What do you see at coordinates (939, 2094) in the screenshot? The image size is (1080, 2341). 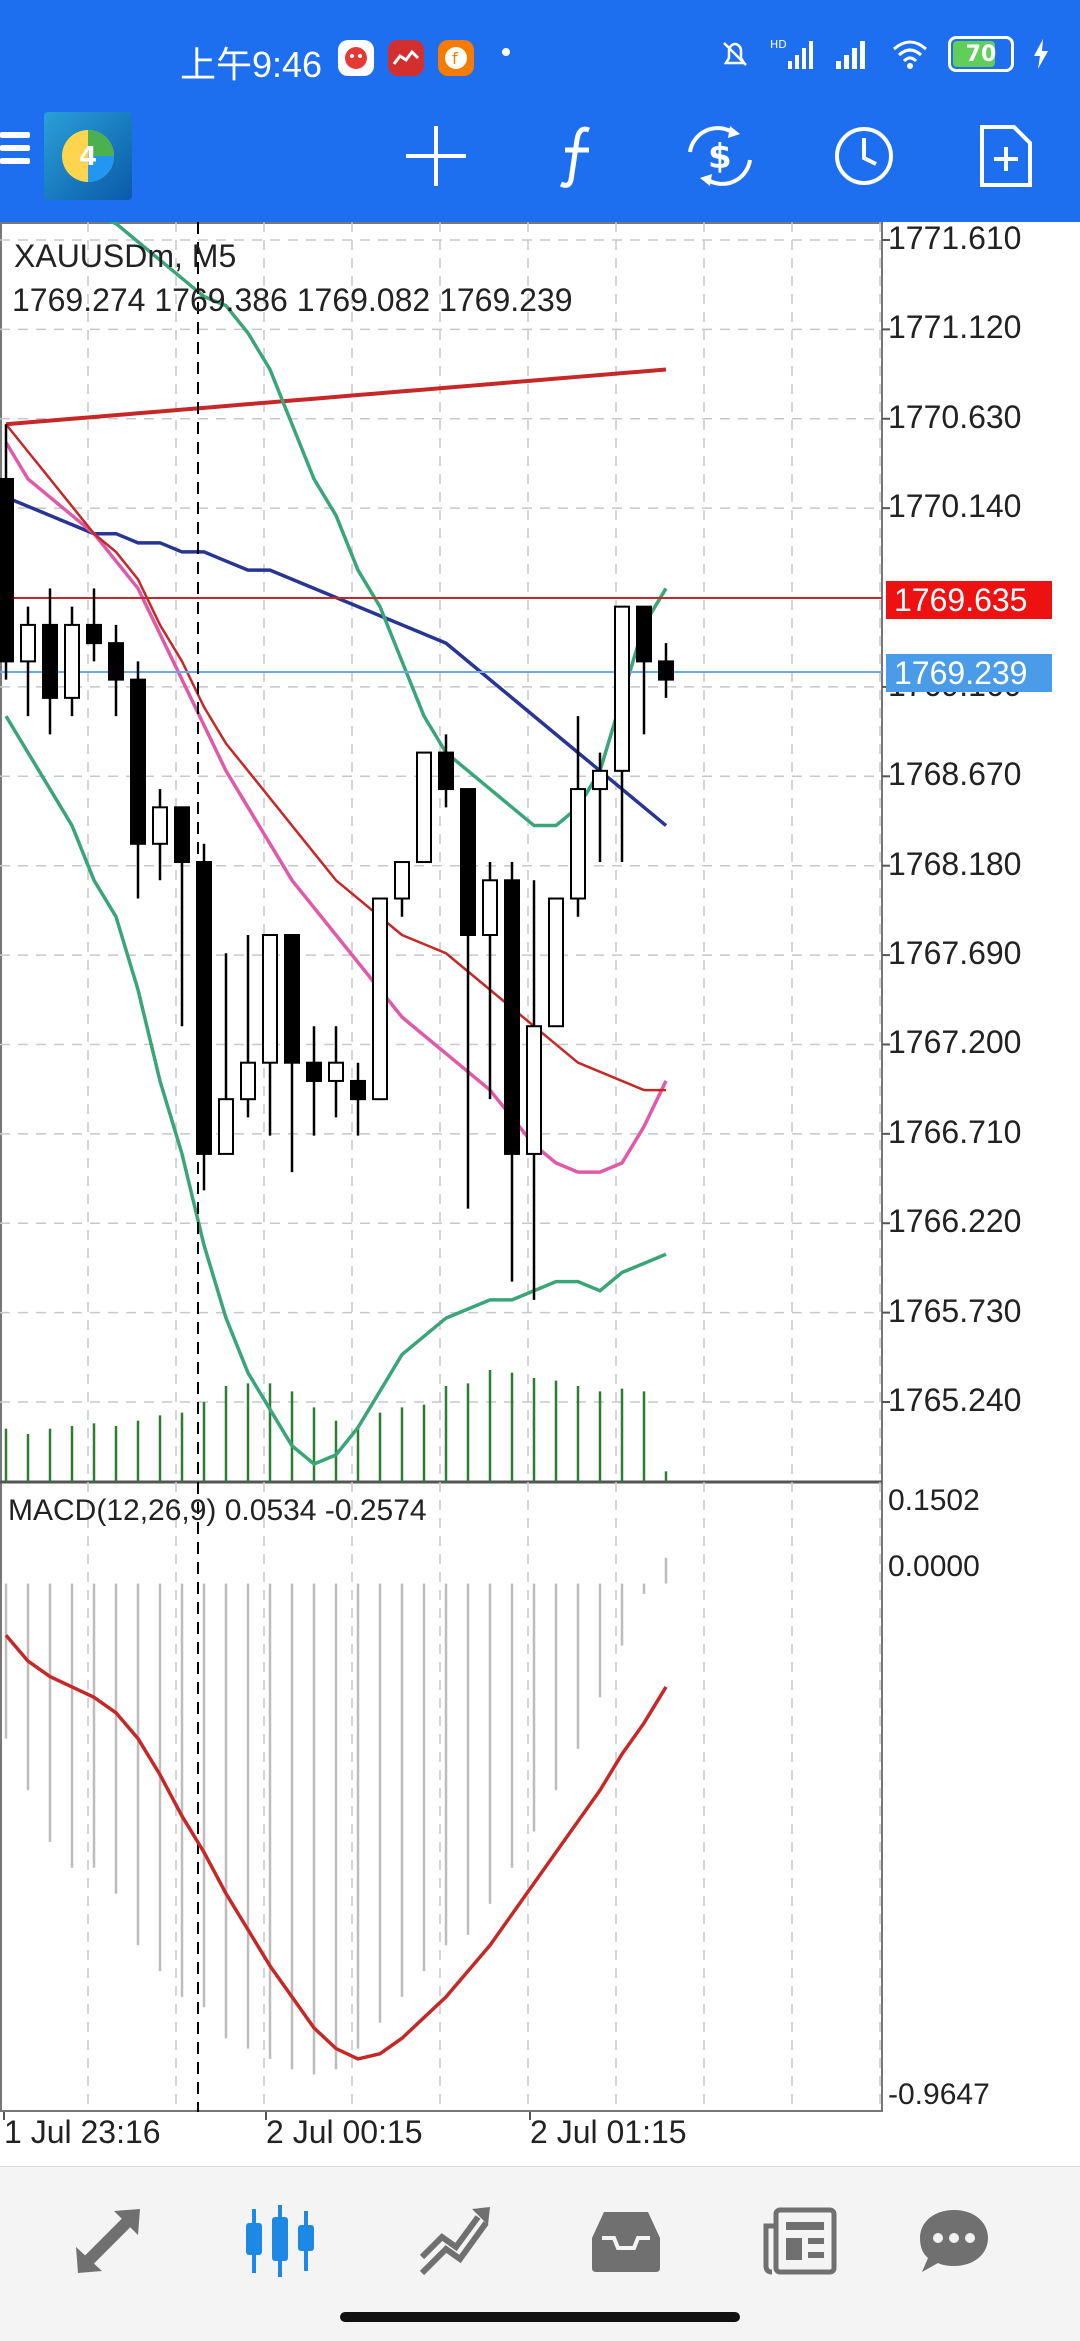 I see `macd-scale-bottom: -0.9647` at bounding box center [939, 2094].